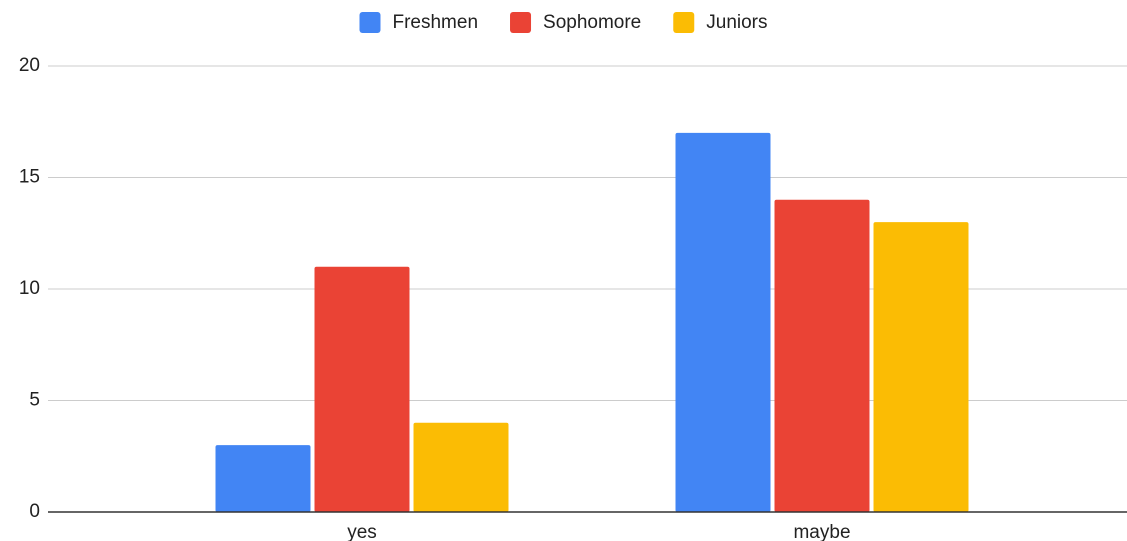 The image size is (1127, 541). Describe the element at coordinates (29, 65) in the screenshot. I see `y-tick-label: 20` at that location.